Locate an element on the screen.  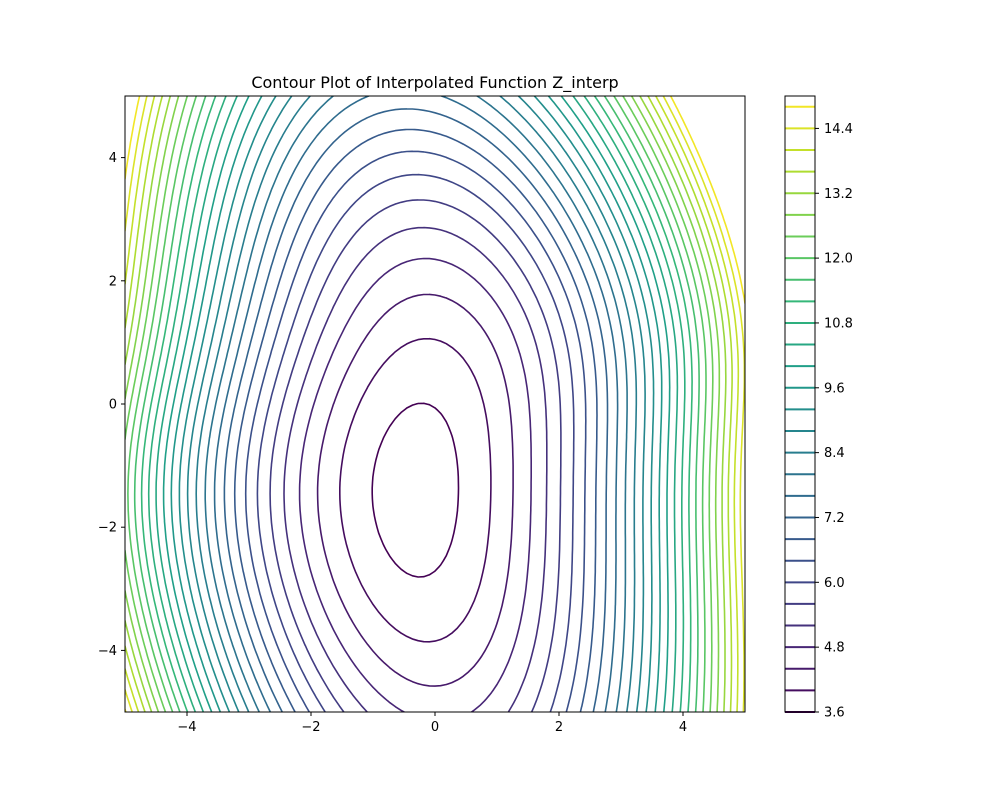
y-tick-label: −4 is located at coordinates (107, 651).